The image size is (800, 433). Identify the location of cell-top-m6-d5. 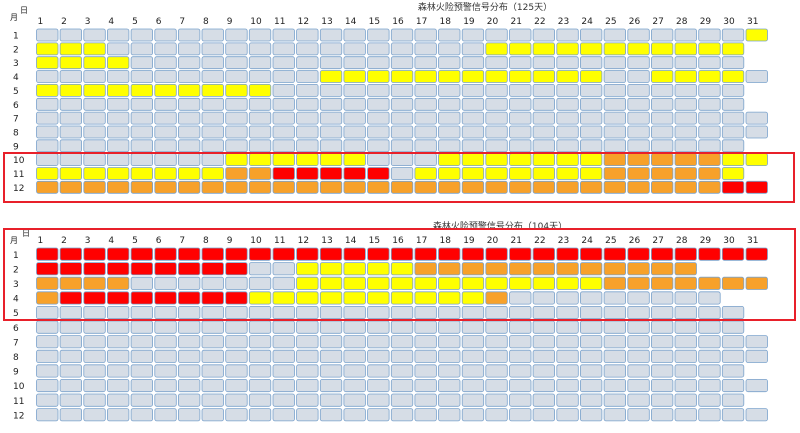
(142, 104).